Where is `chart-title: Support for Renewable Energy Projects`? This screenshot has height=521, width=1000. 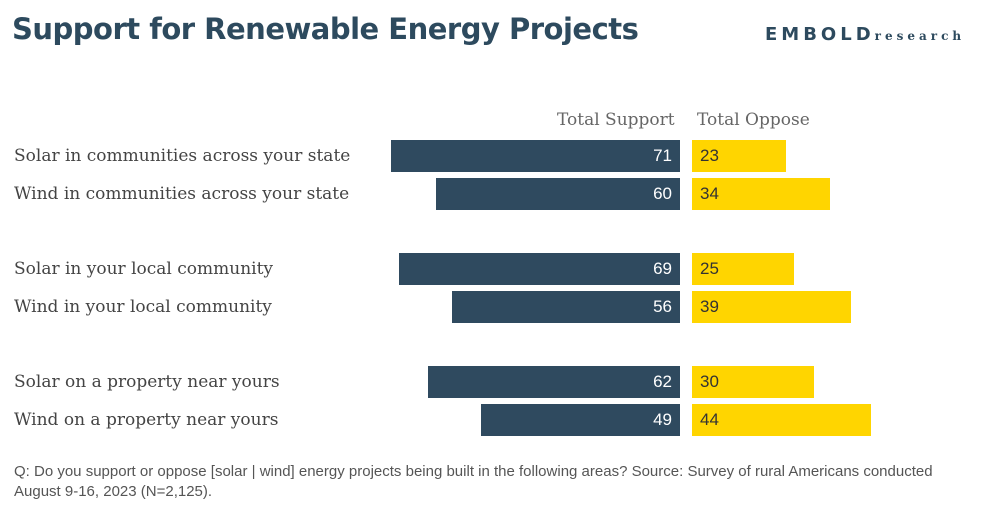
chart-title: Support for Renewable Energy Projects is located at coordinates (325, 29).